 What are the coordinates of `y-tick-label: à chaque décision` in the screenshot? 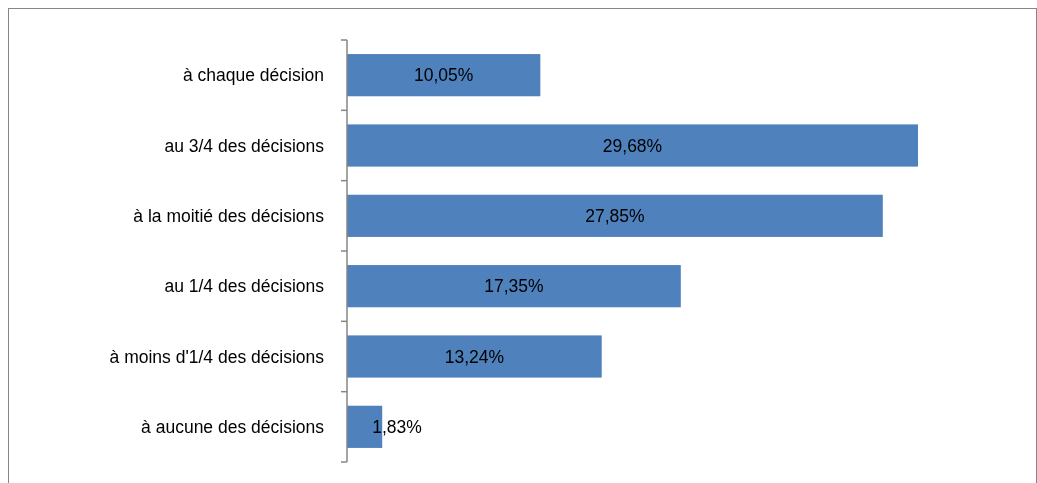 It's located at (253, 75).